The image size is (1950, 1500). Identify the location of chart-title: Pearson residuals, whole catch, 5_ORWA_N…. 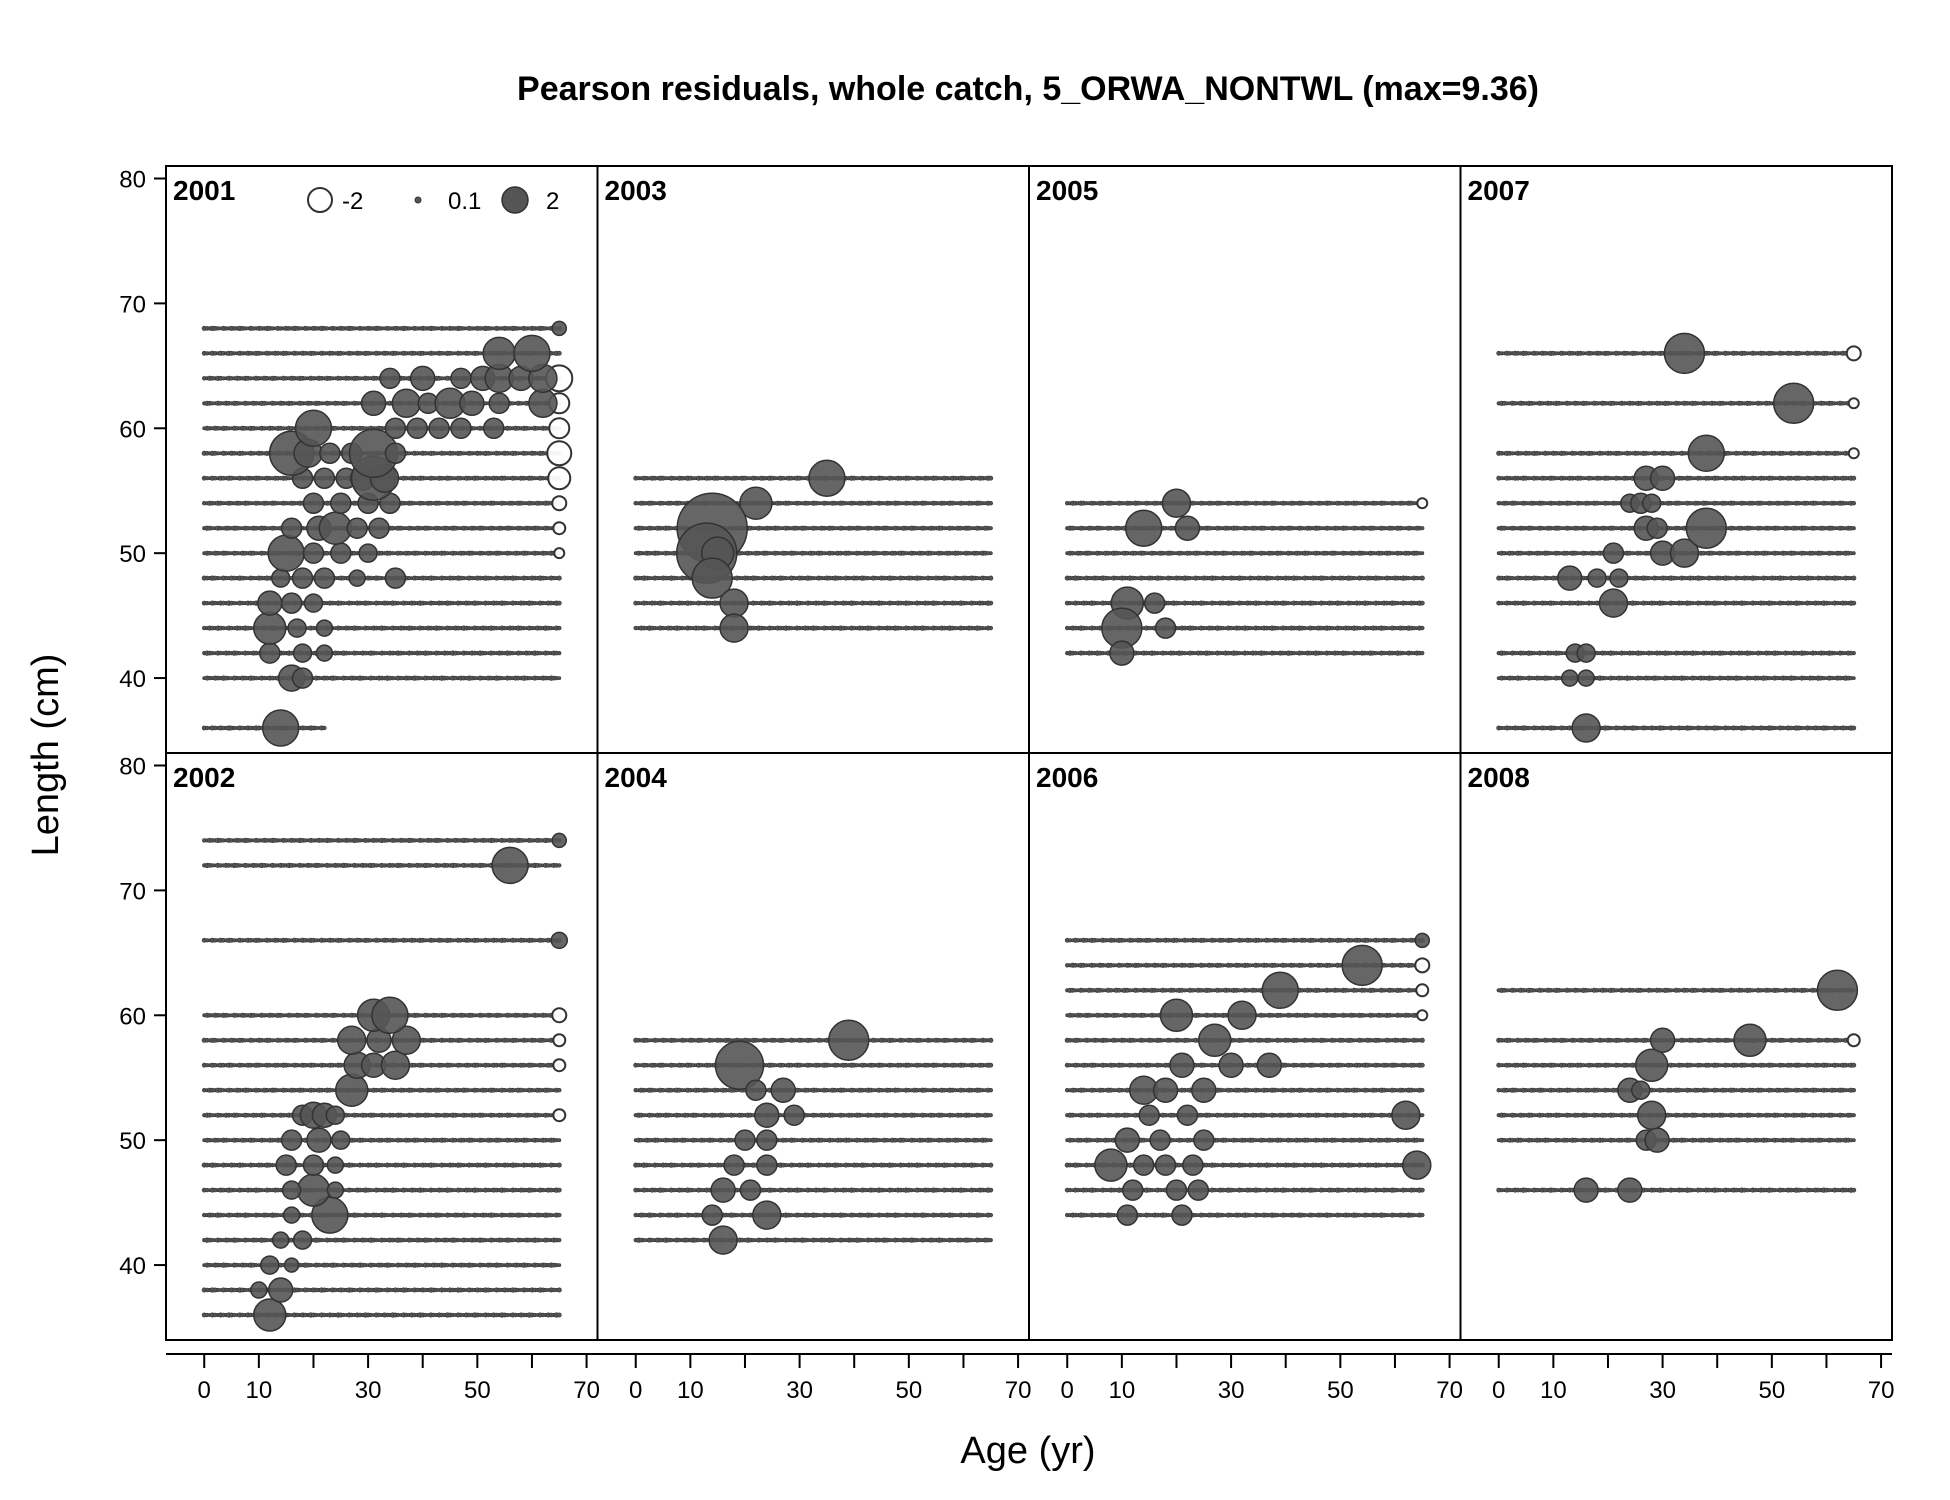
(1028, 89).